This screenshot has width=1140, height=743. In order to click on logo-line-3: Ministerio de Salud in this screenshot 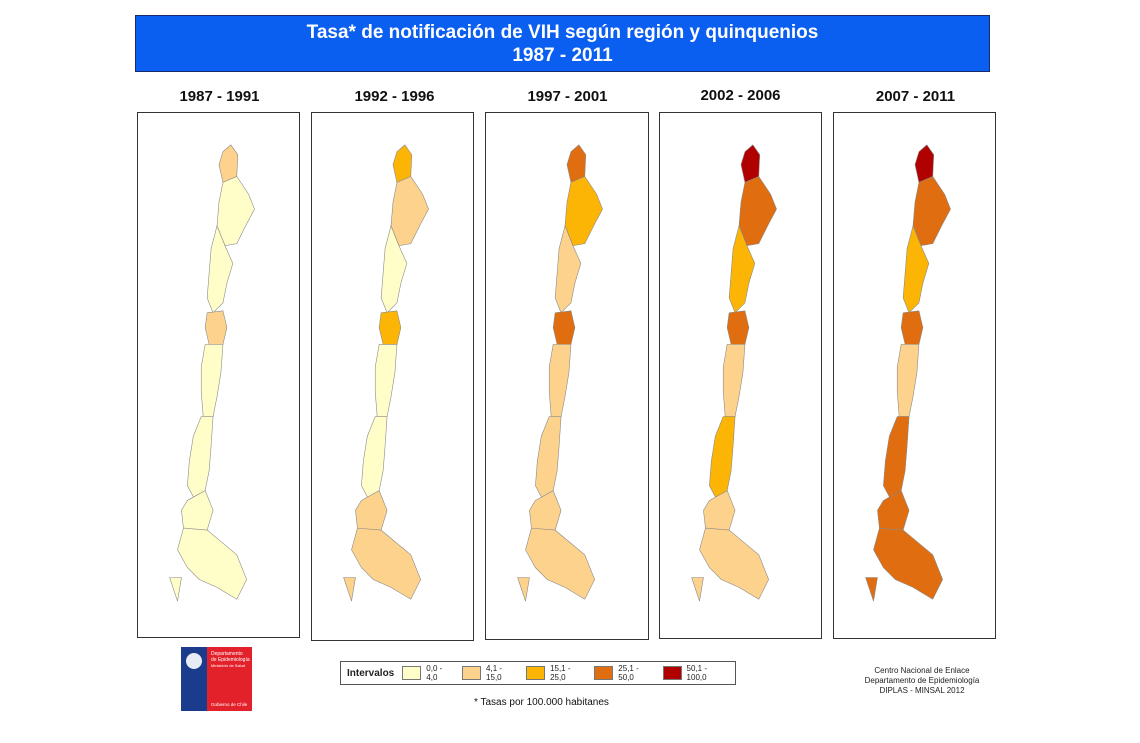, I will do `click(228, 665)`.